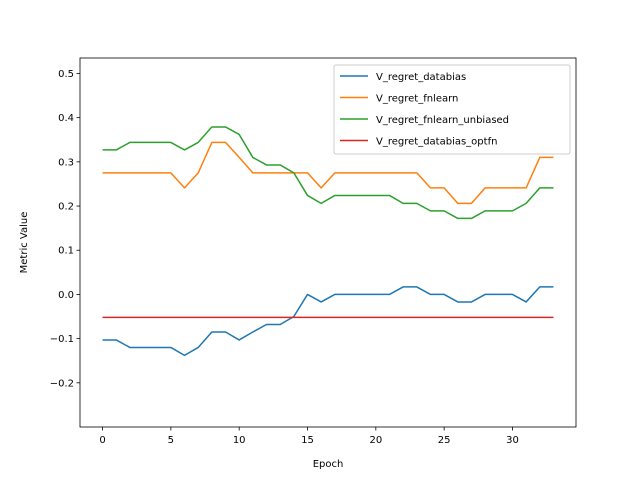 The height and width of the screenshot is (480, 640). I want to click on series-line-V-regret-fnlearn, so click(328, 173).